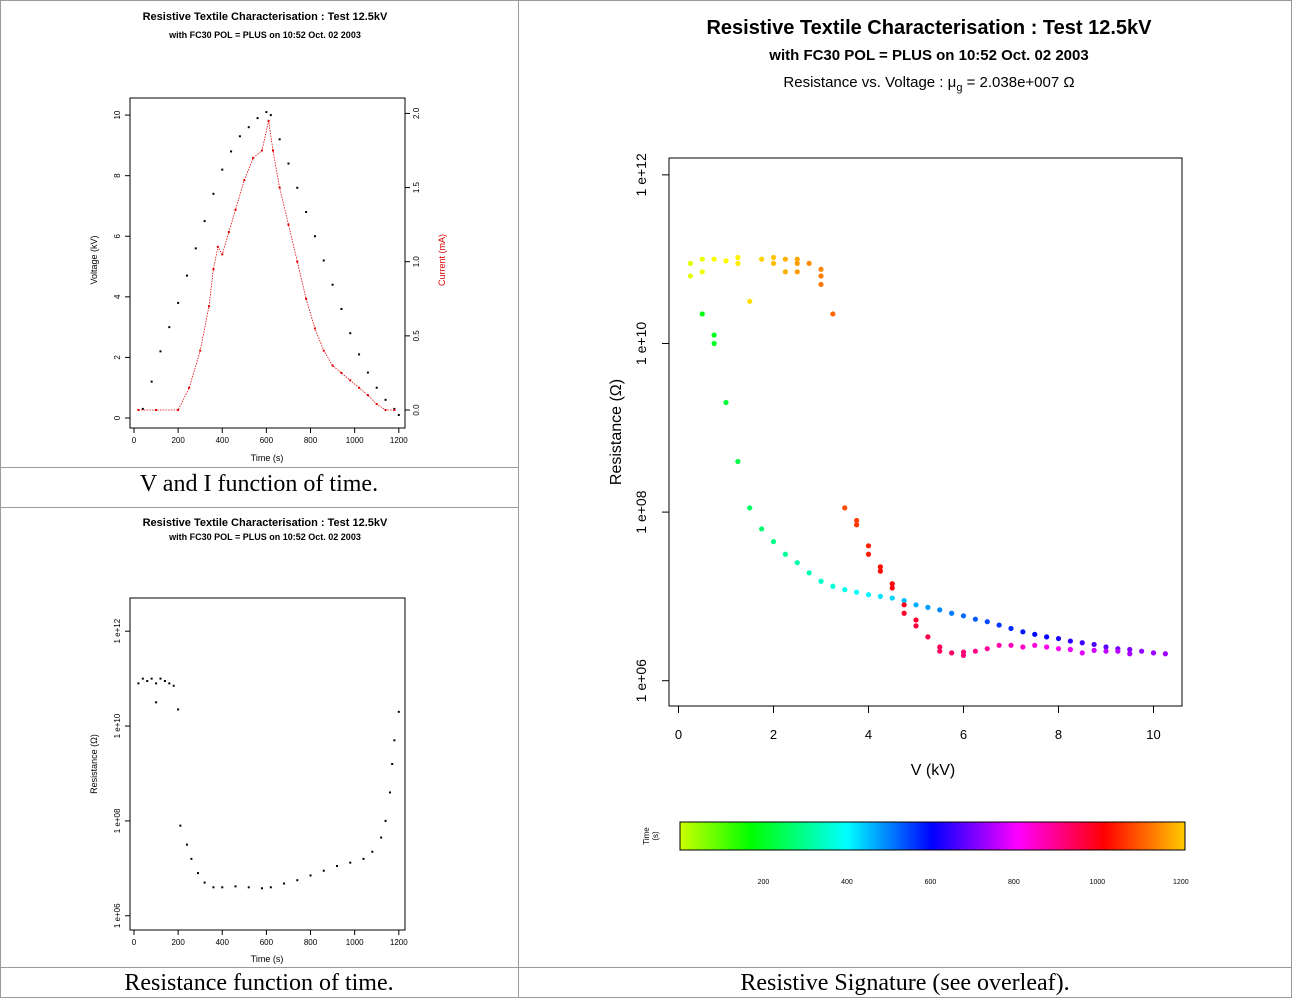  Describe the element at coordinates (399, 942) in the screenshot. I see `x-tick-label: 1200` at that location.